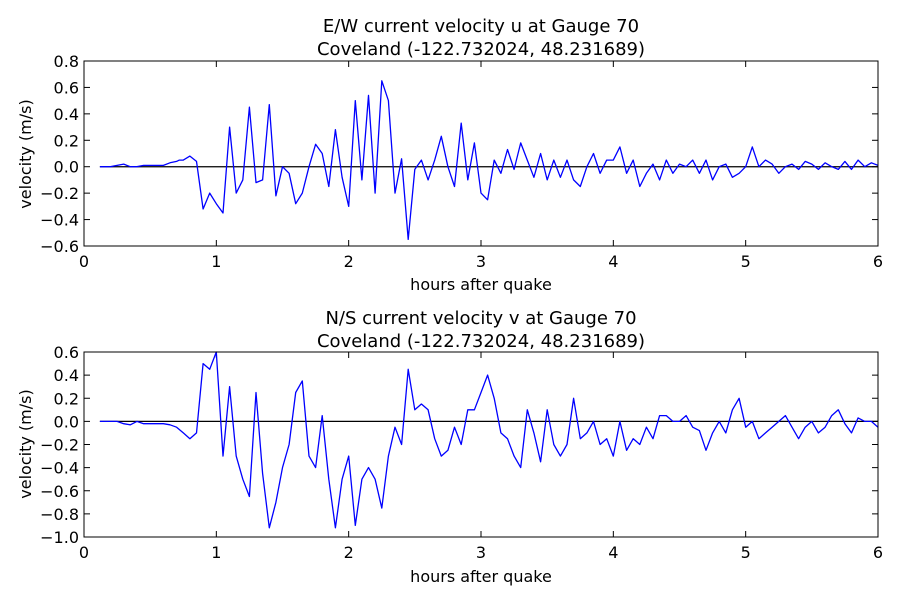  What do you see at coordinates (66, 61) in the screenshot?
I see `y-tick-label: 0.8` at bounding box center [66, 61].